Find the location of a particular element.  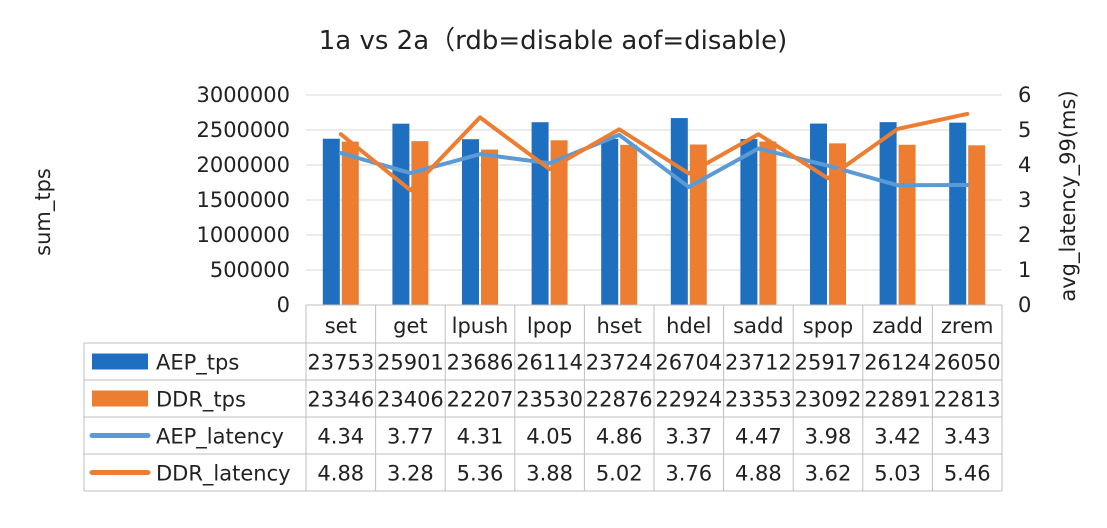

table-cell: 23092 is located at coordinates (828, 400).